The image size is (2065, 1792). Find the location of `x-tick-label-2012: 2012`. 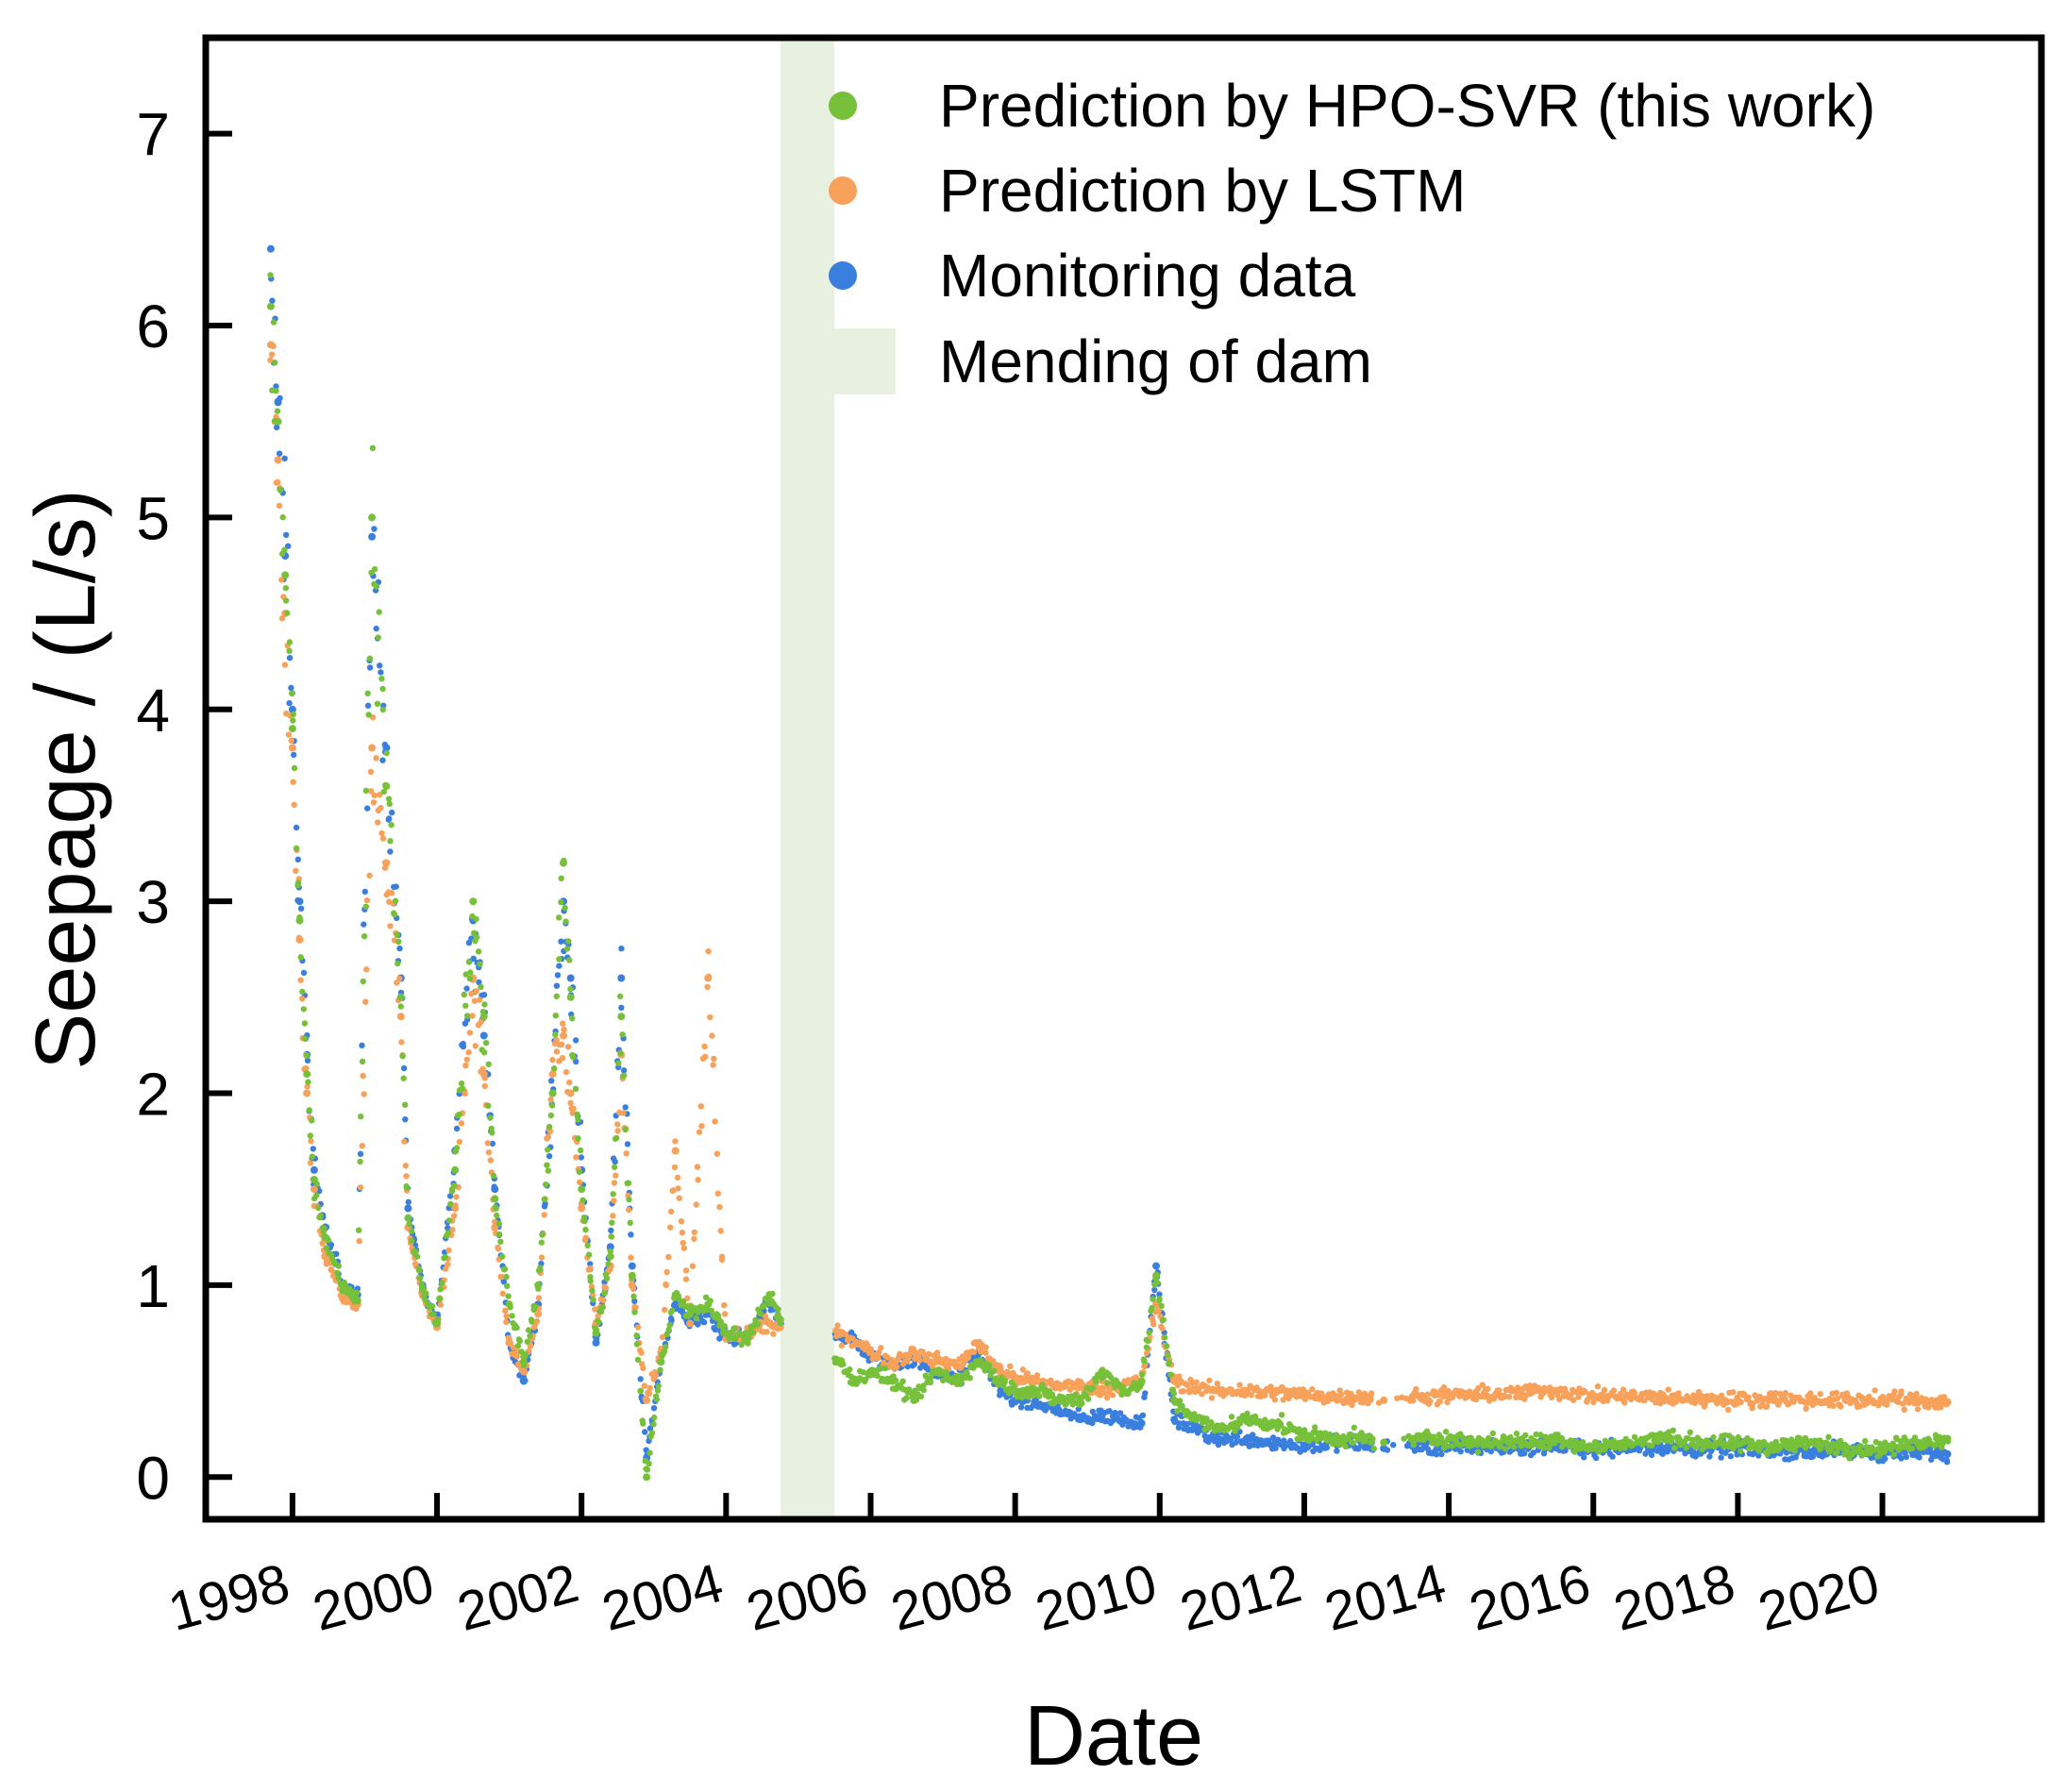

x-tick-label-2012: 2012 is located at coordinates (1240, 1597).